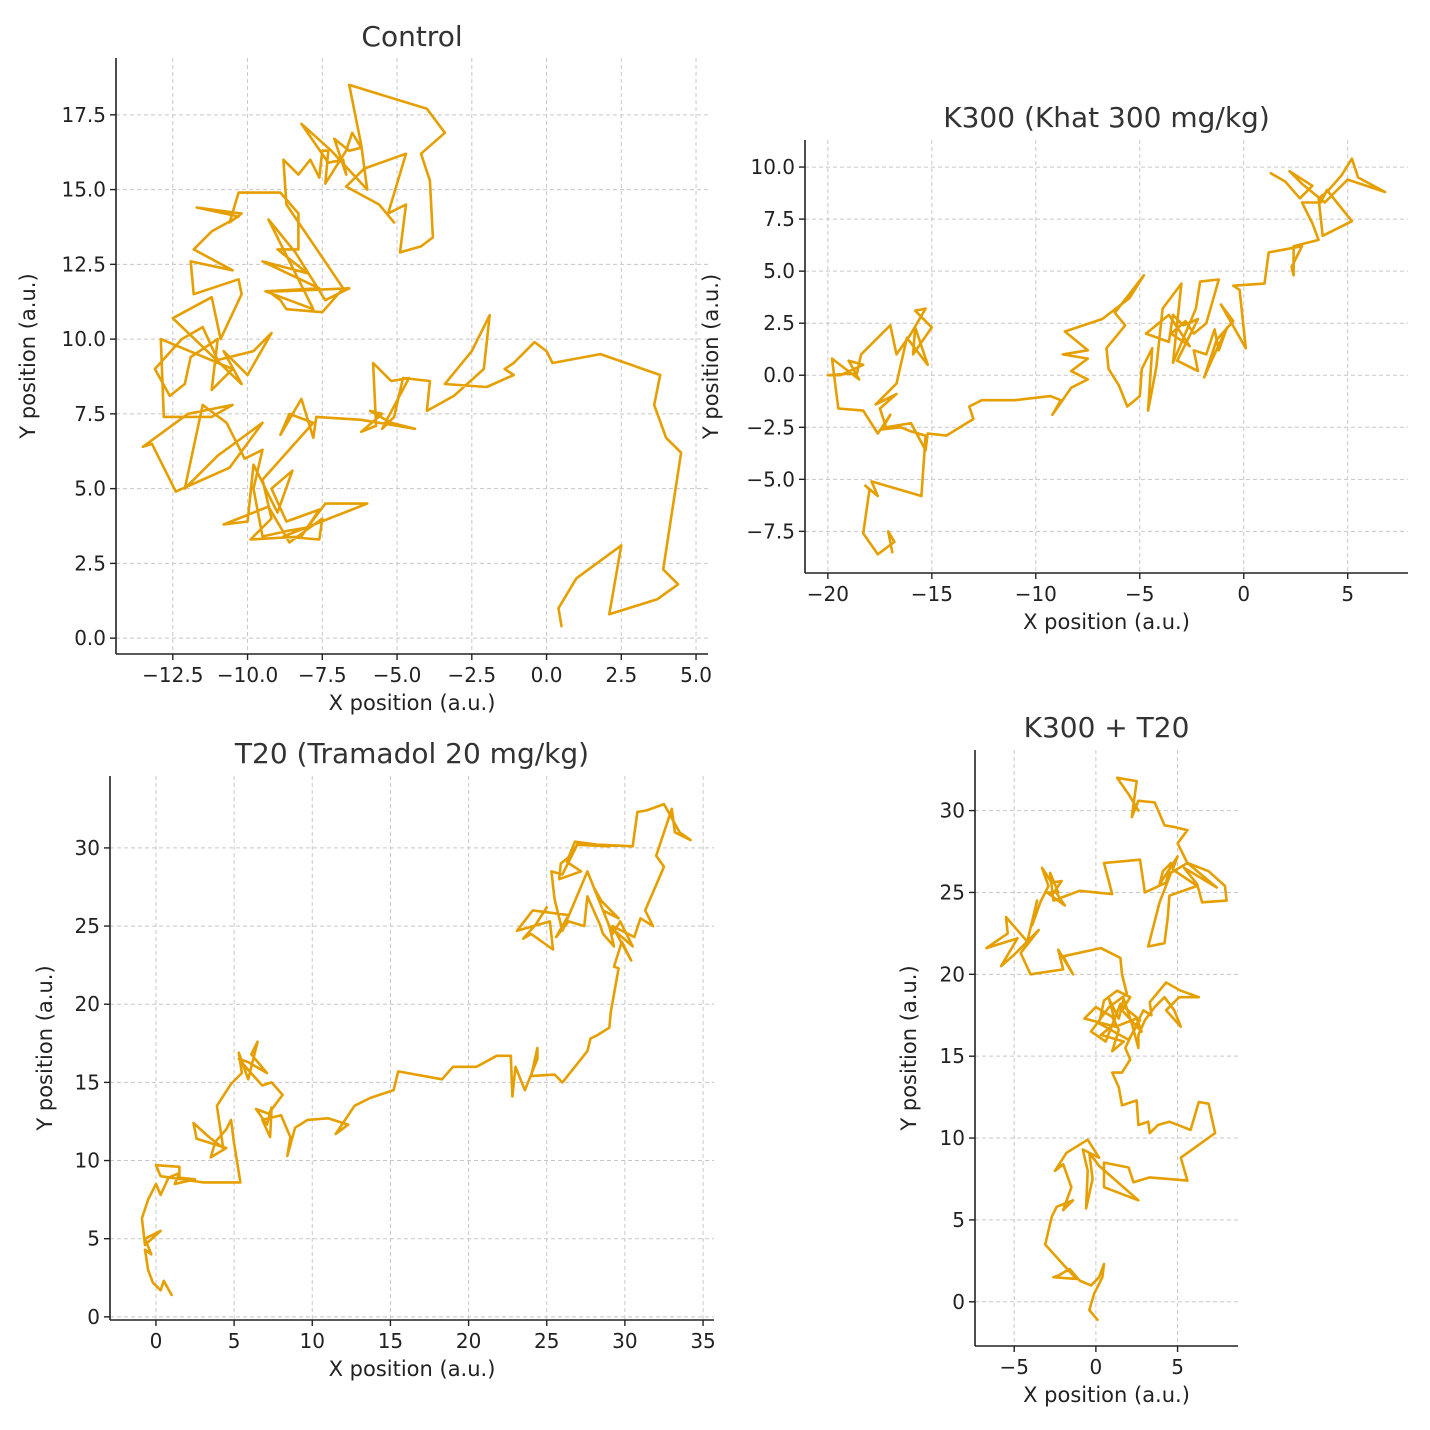  Describe the element at coordinates (702, 1341) in the screenshot. I see `x-tick-label: 35` at that location.